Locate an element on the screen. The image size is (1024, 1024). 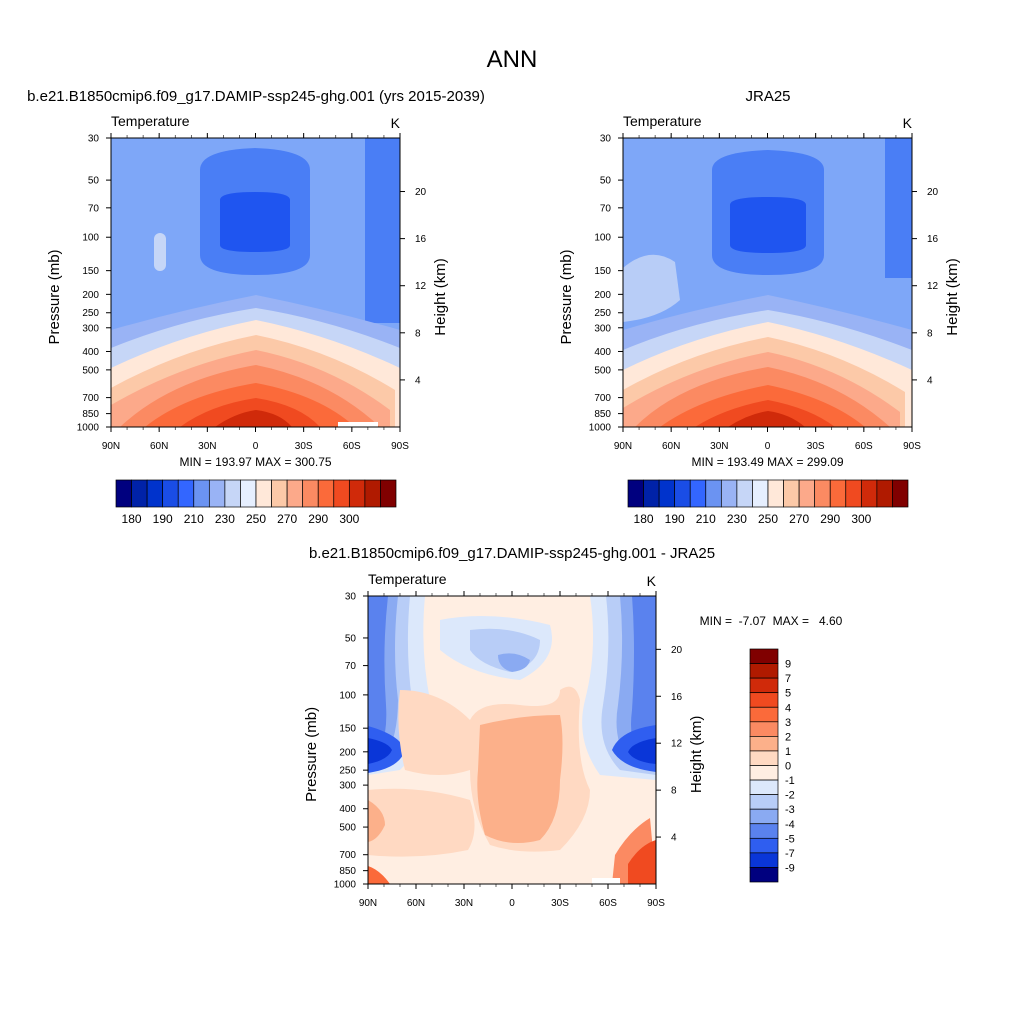
y-tick-label: 70 is located at coordinates (94, 208).